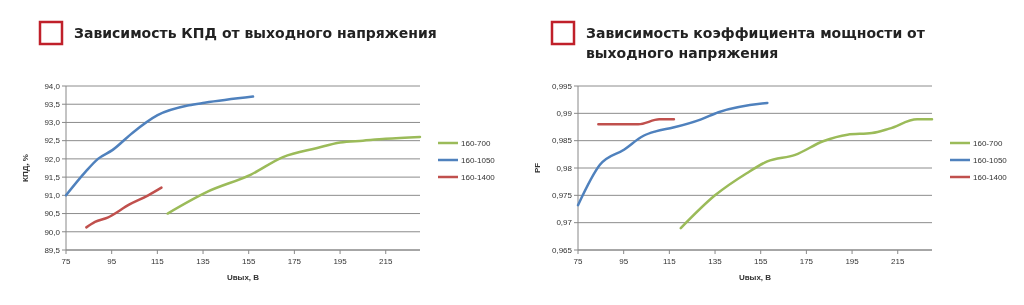  I want to click on y-tick-label: 0,985, so click(562, 141).